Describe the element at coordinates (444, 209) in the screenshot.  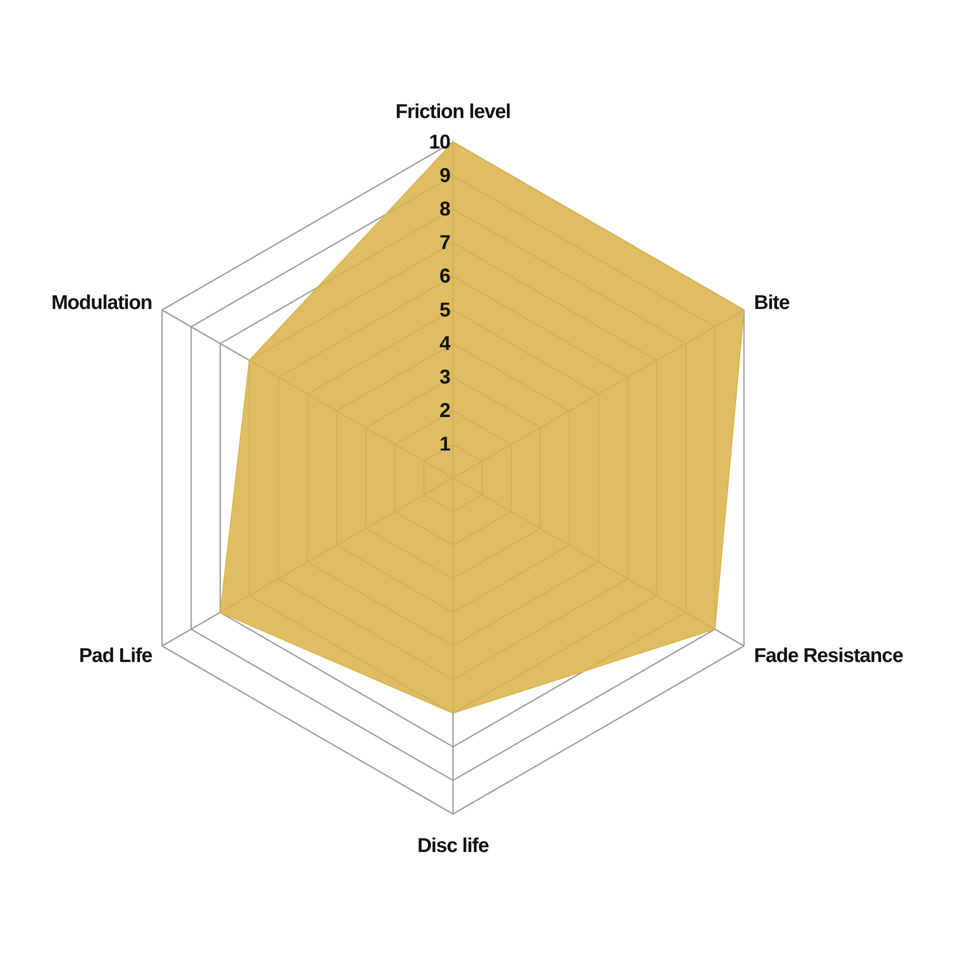
I see `y-tick-label: 8` at that location.